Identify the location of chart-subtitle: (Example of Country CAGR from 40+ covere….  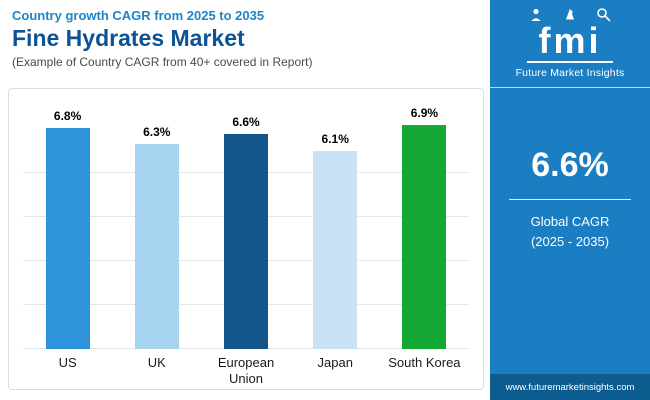
(162, 62).